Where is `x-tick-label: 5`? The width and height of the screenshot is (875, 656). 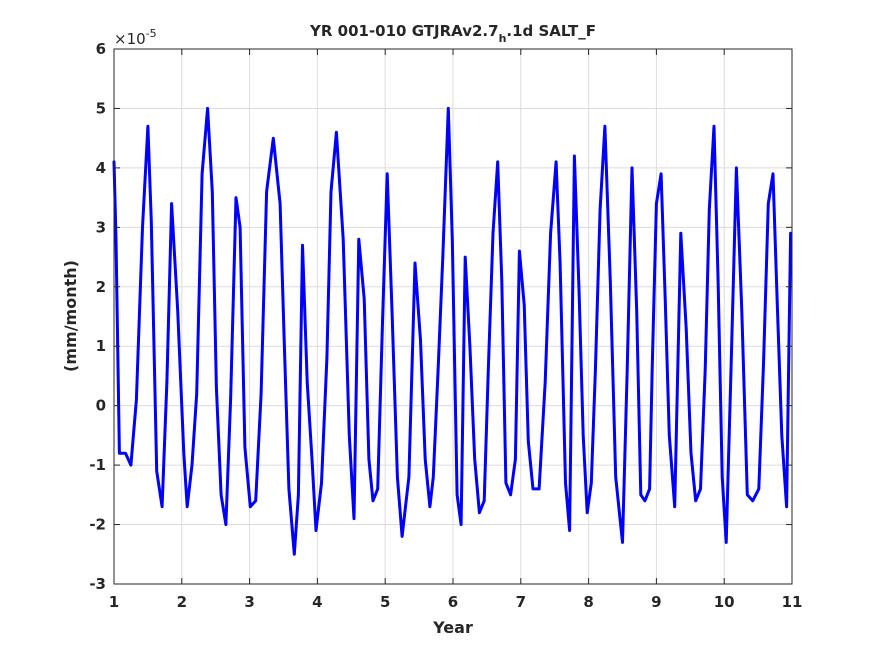 x-tick-label: 5 is located at coordinates (385, 602).